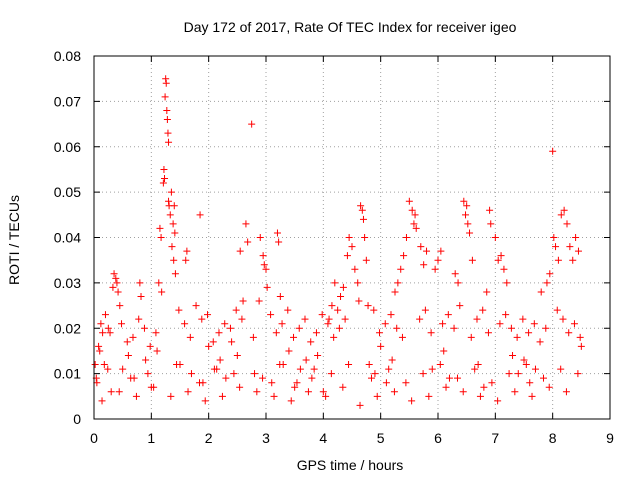 Image resolution: width=640 pixels, height=480 pixels. I want to click on y-tick-label: 0.08, so click(67, 56).